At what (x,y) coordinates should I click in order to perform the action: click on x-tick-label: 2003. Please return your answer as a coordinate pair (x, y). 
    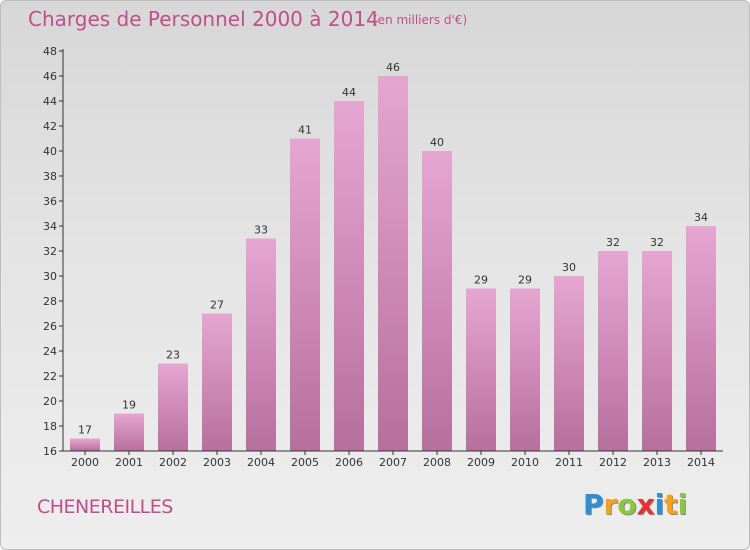
    Looking at the image, I should click on (217, 462).